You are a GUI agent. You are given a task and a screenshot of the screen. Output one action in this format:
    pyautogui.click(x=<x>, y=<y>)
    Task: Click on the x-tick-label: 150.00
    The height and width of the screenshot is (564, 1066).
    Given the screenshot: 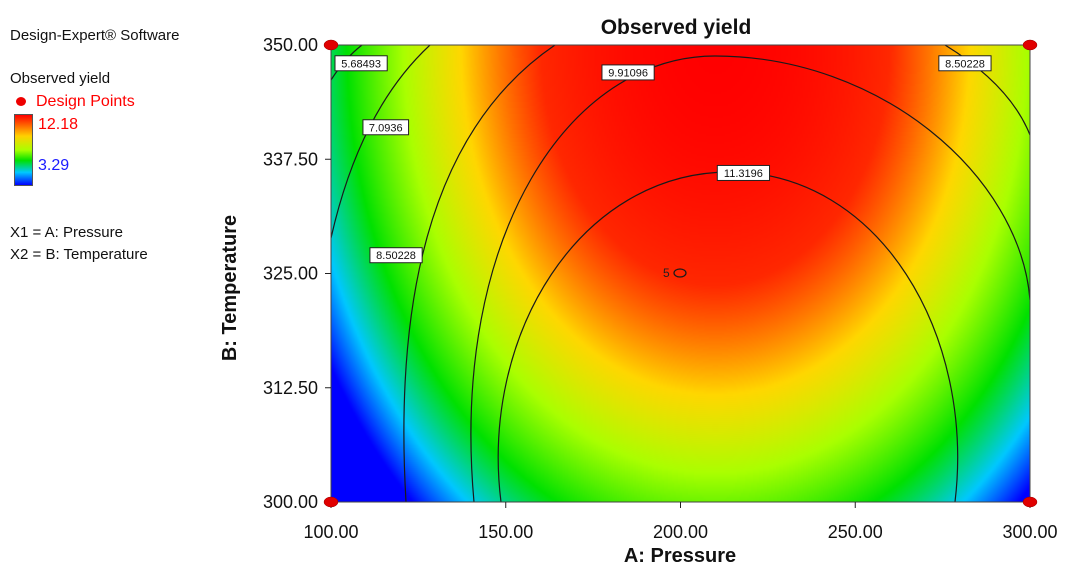 What is the action you would take?
    pyautogui.click(x=505, y=532)
    